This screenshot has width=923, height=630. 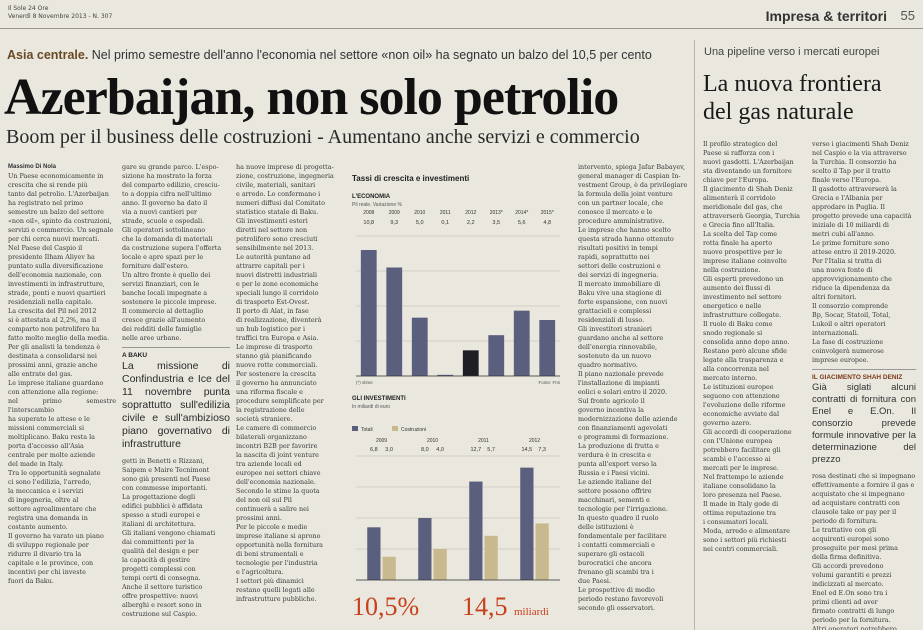 I want to click on text-line: di ingegneria, oltre al, so click(x=43, y=500).